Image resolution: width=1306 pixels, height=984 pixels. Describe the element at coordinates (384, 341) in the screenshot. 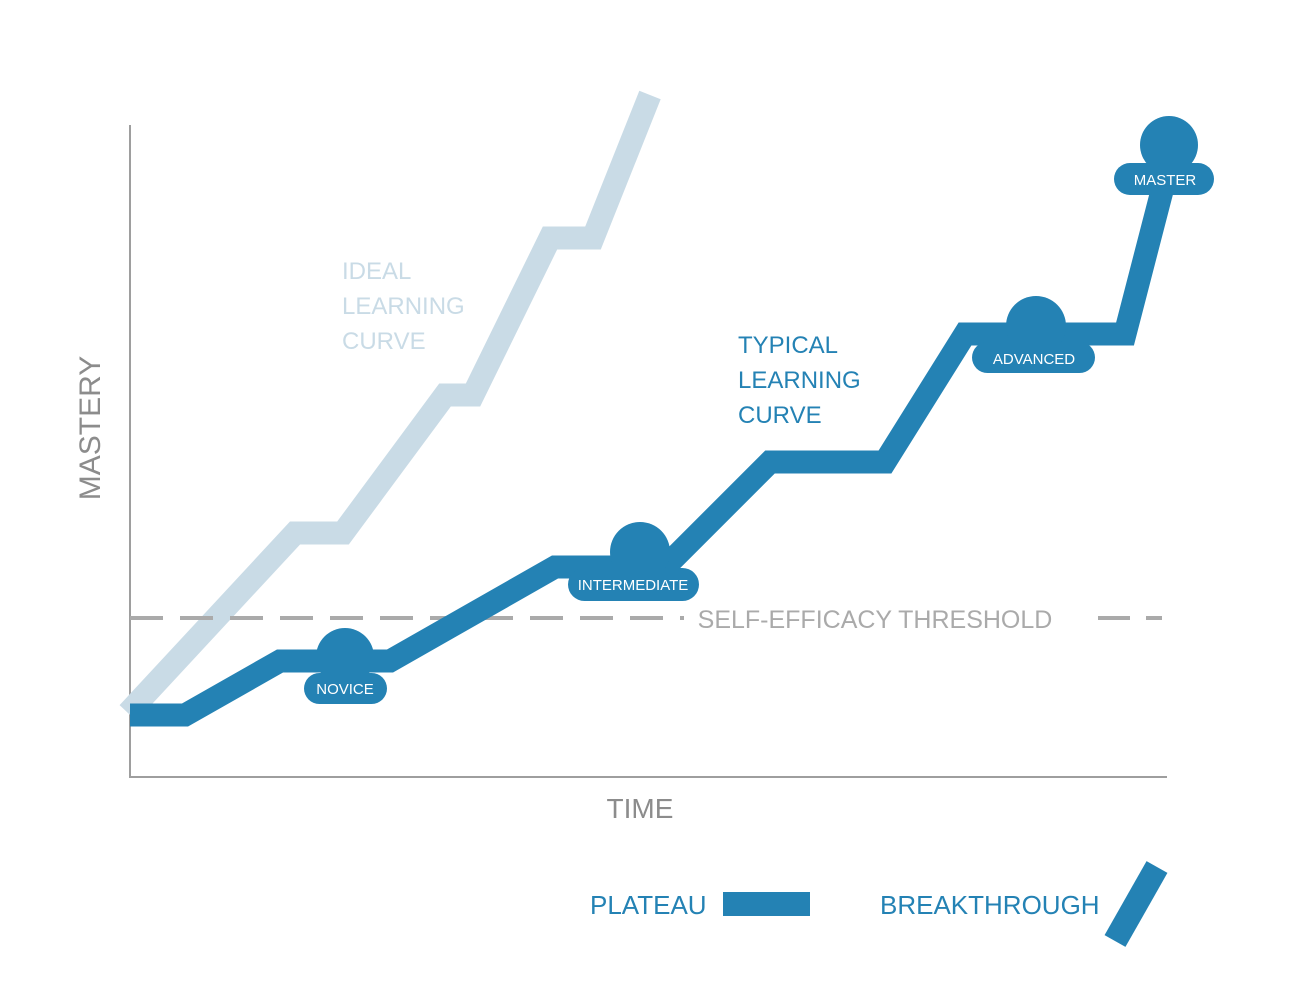

I see `ideal-curve-label-line-3: CURVE` at that location.